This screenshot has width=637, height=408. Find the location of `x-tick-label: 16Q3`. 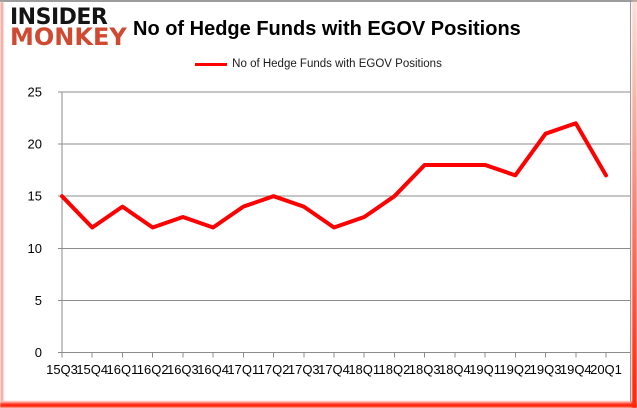

x-tick-label: 16Q3 is located at coordinates (183, 369).